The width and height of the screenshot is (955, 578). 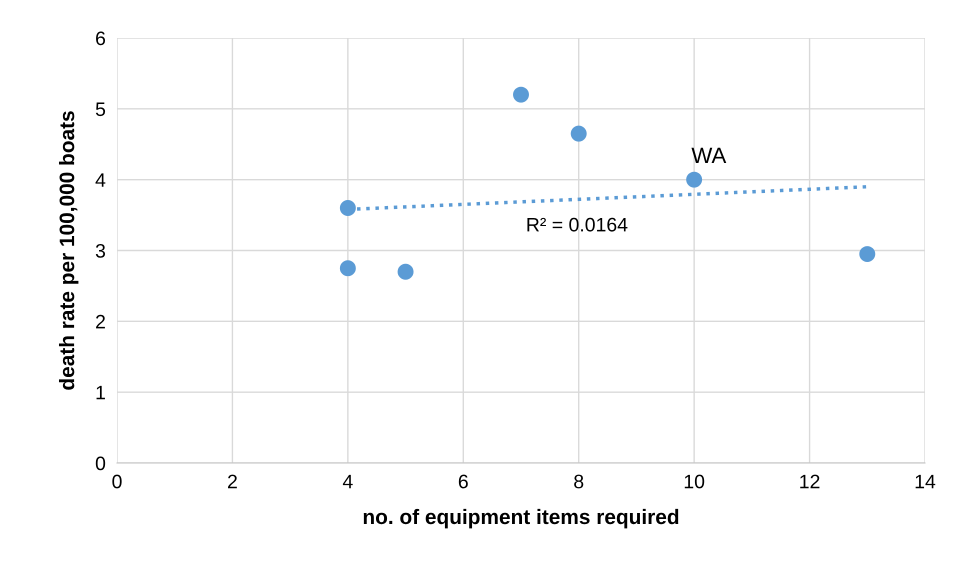 I want to click on annotation: R² = 0.0164, so click(x=577, y=225).